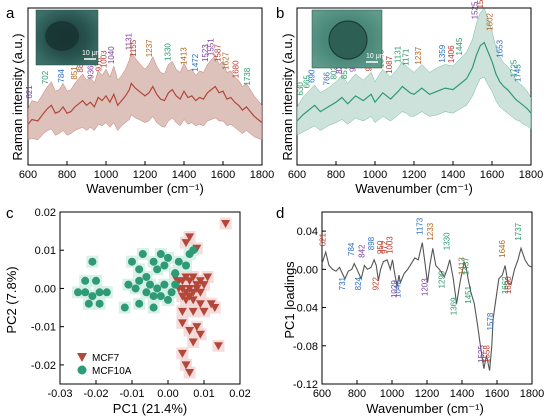 The width and height of the screenshot is (550, 420). What do you see at coordinates (312, 76) in the screenshot?
I see `b-peak-label-2: 690` at bounding box center [312, 76].